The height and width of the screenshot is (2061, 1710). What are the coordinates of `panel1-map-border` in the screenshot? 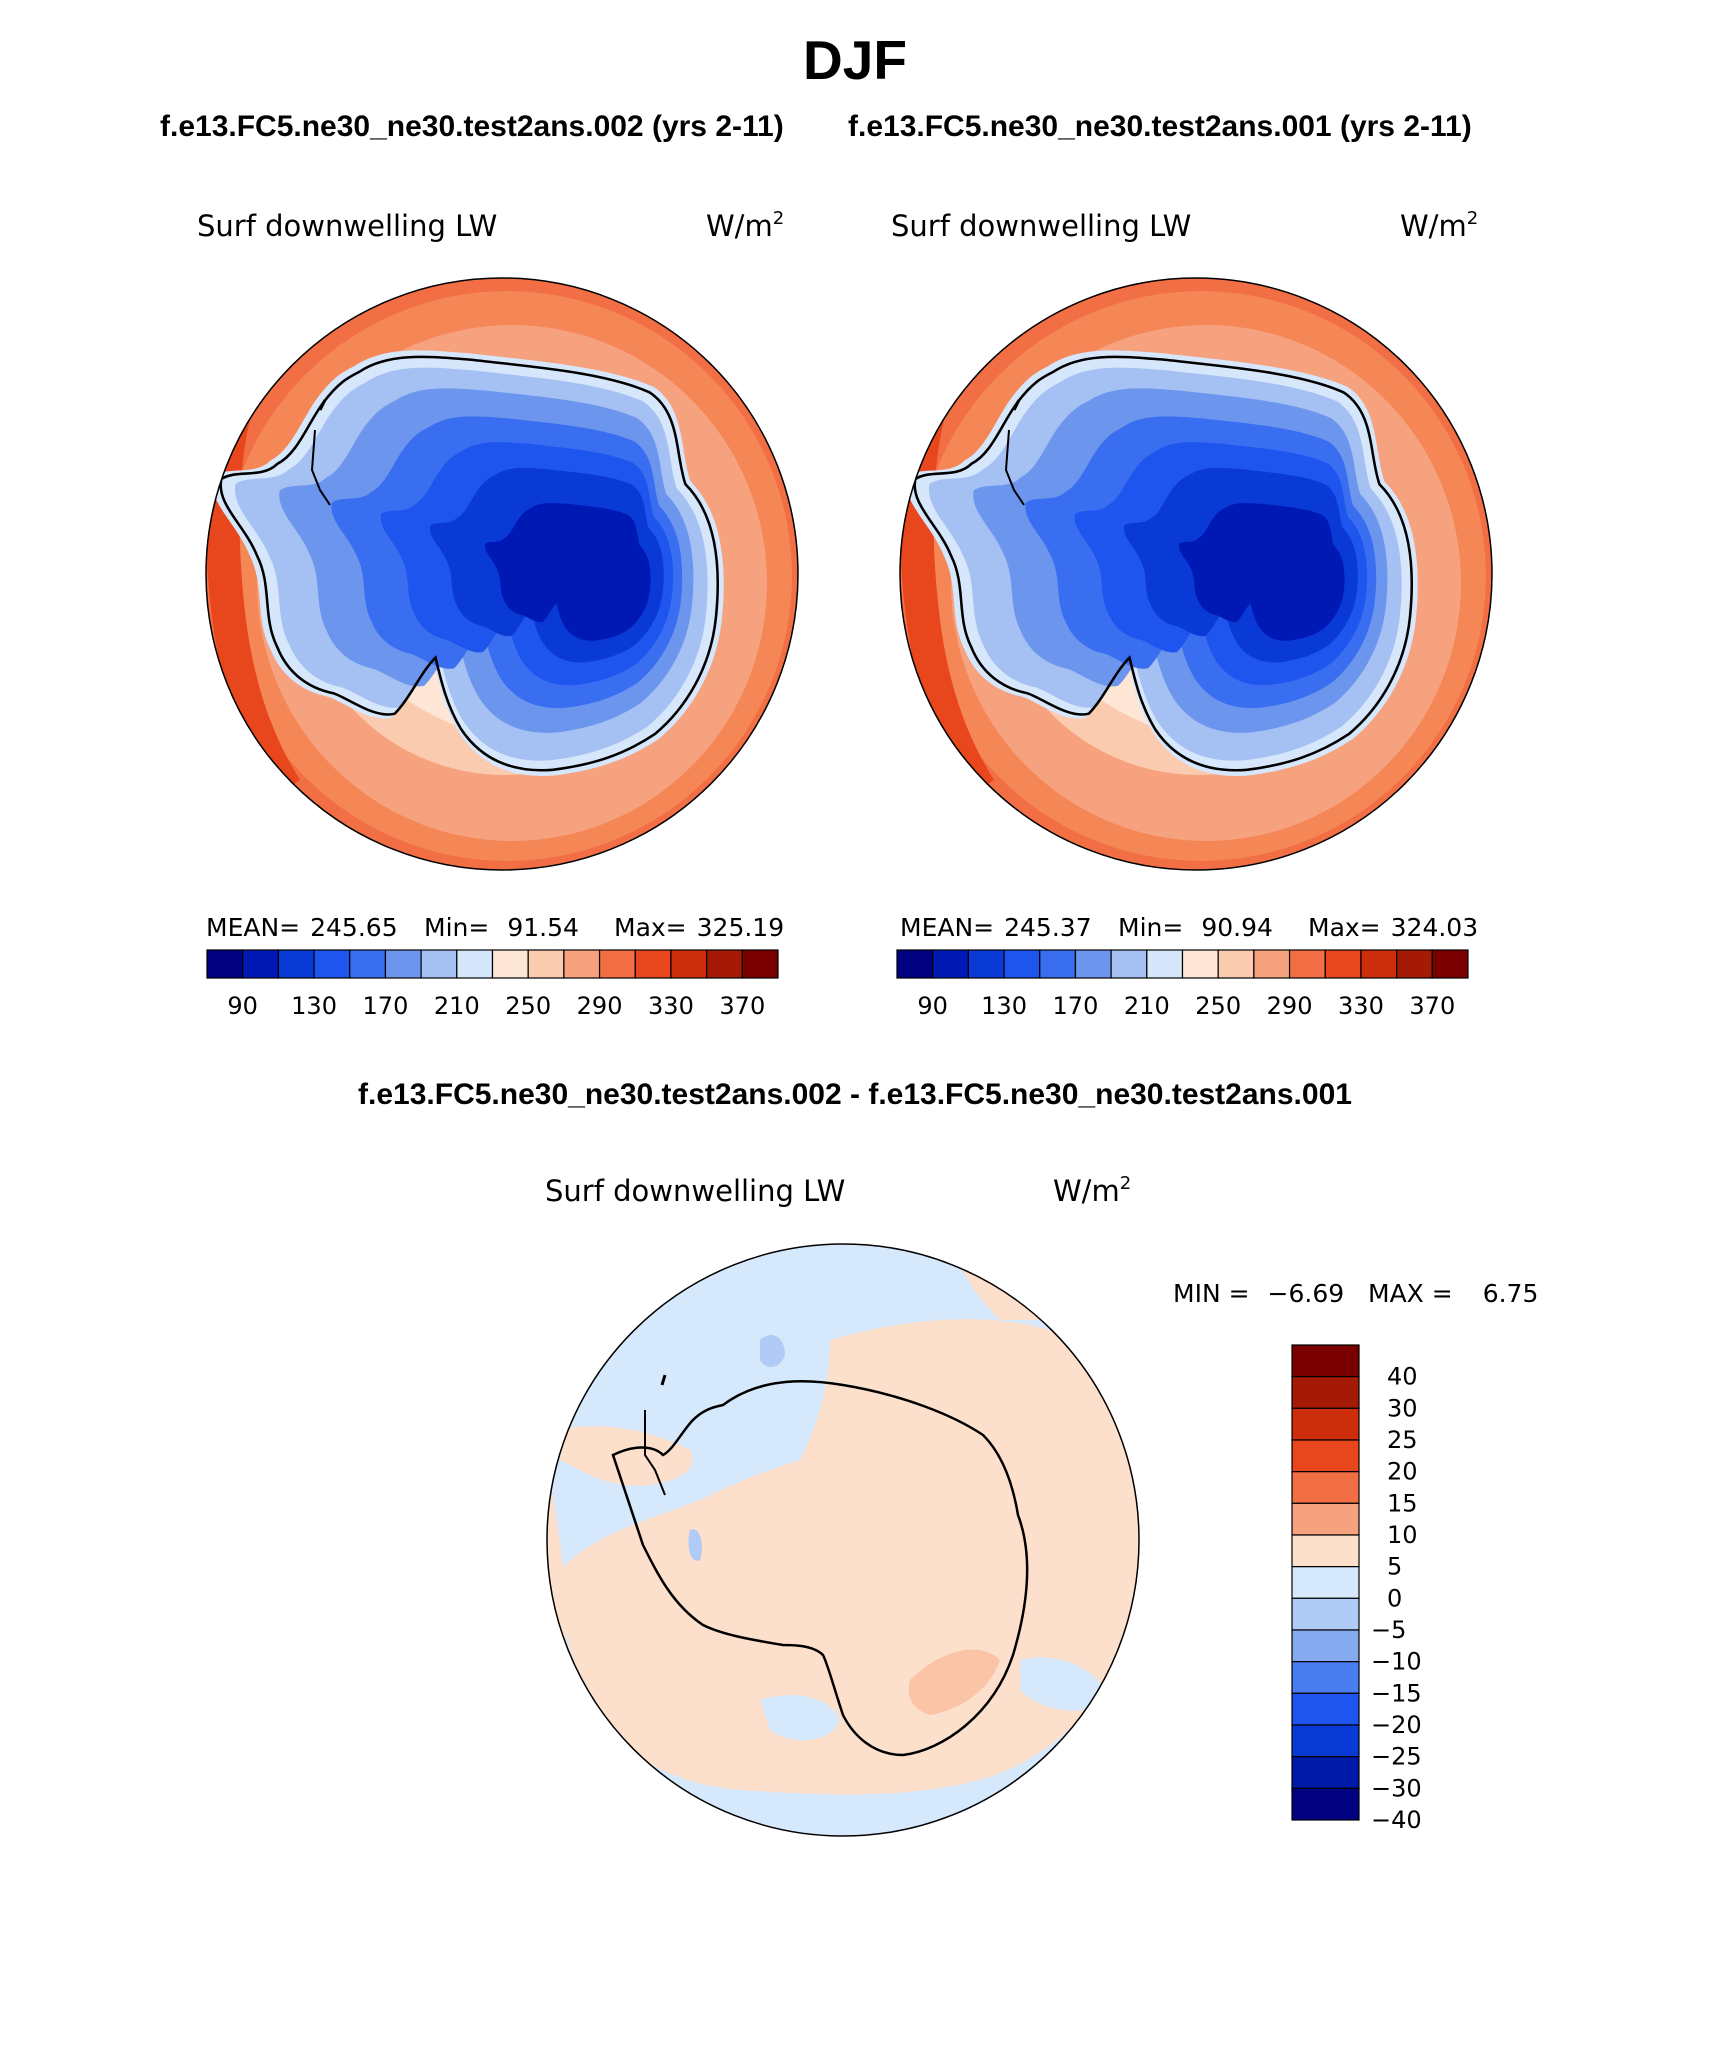 It's located at (502, 574).